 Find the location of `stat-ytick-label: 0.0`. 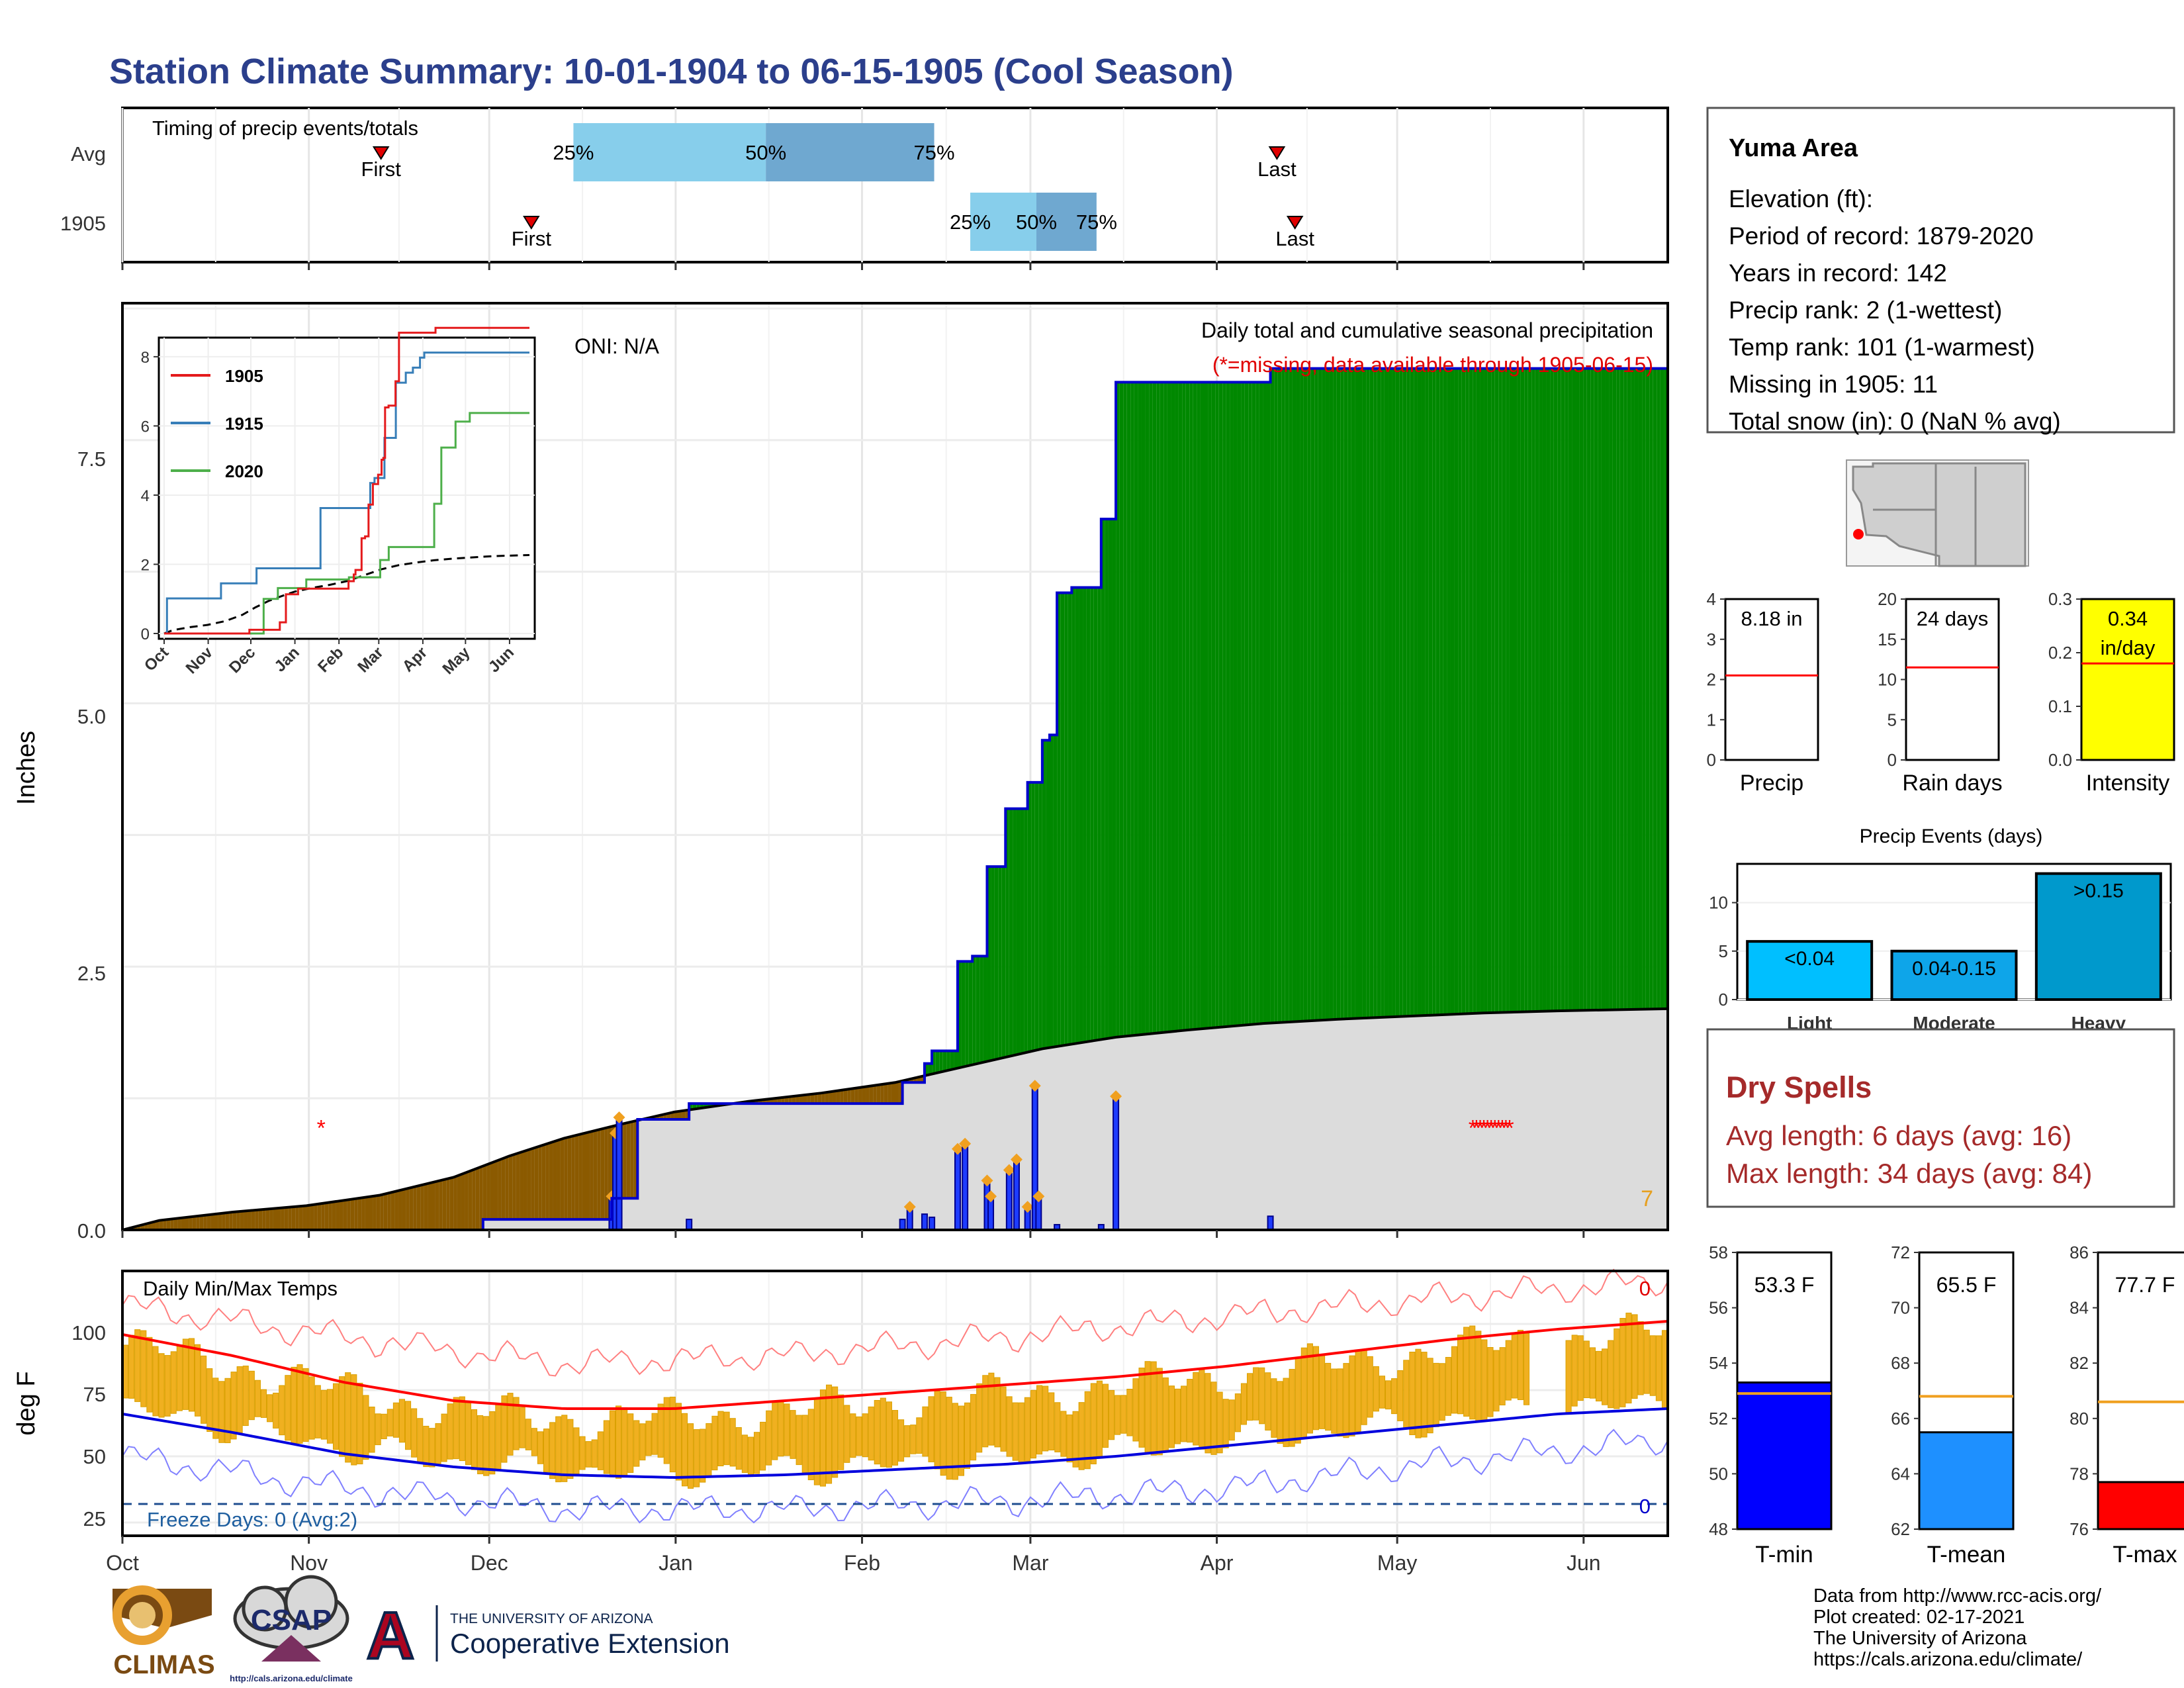

stat-ytick-label: 0.0 is located at coordinates (2060, 760).